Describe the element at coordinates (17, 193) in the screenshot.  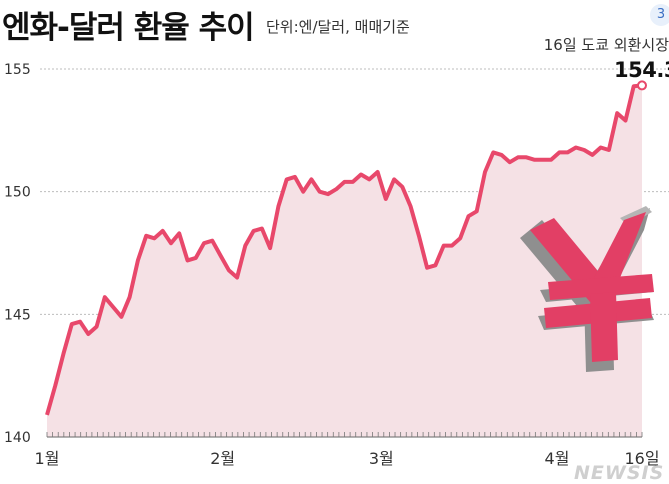
I see `y-tick-label: 150` at that location.